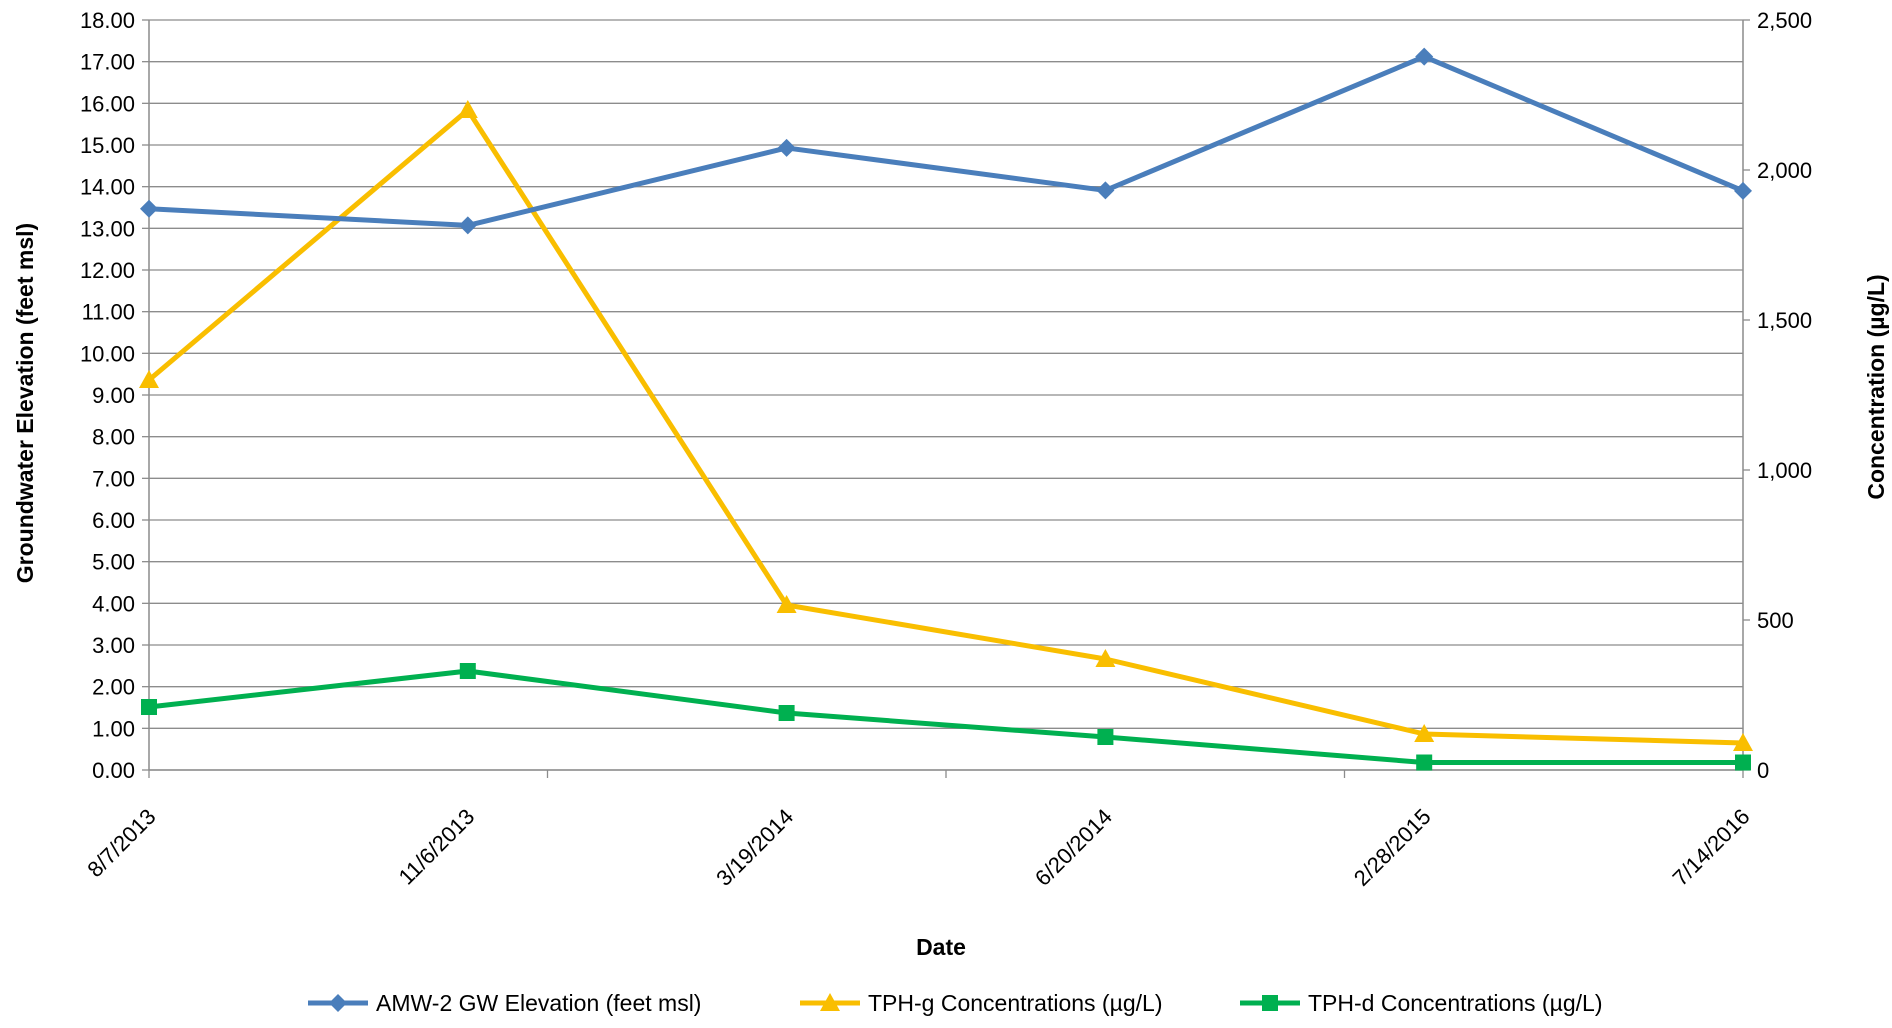 This screenshot has height=1028, width=1892. Describe the element at coordinates (25, 403) in the screenshot. I see `left-y-axis-title: Groundwater Elevation (feet msl)` at that location.